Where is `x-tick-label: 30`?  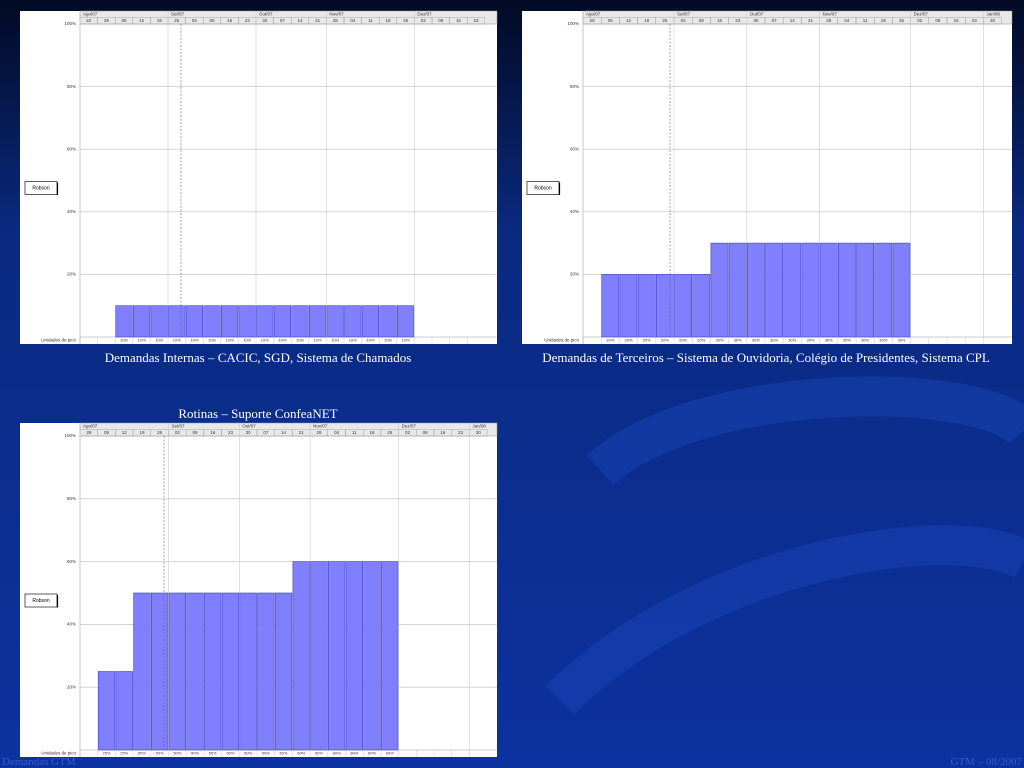 x-tick-label: 30 is located at coordinates (479, 432).